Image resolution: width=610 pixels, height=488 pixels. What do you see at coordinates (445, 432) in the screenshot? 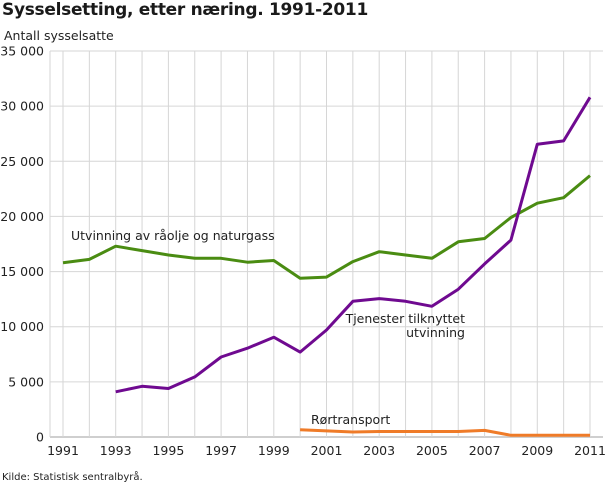
I see `series-line-rortransport` at bounding box center [445, 432].